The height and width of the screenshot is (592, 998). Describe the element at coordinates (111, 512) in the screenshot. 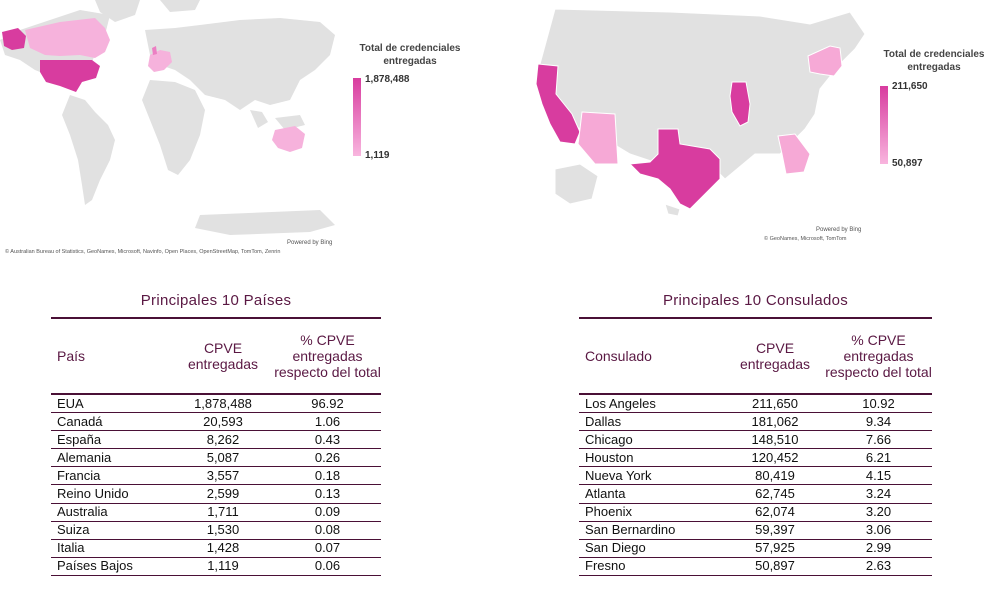

I see `countries-cell-name: Australia` at that location.